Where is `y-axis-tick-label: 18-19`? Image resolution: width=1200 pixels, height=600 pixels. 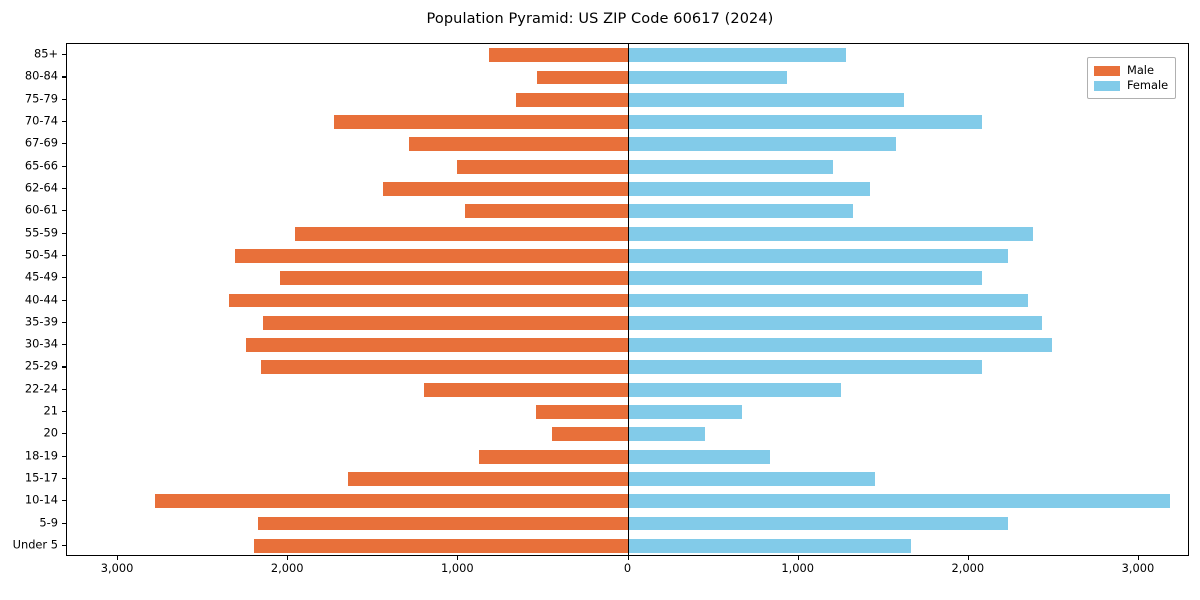
y-axis-tick-label: 18-19 is located at coordinates (41, 454).